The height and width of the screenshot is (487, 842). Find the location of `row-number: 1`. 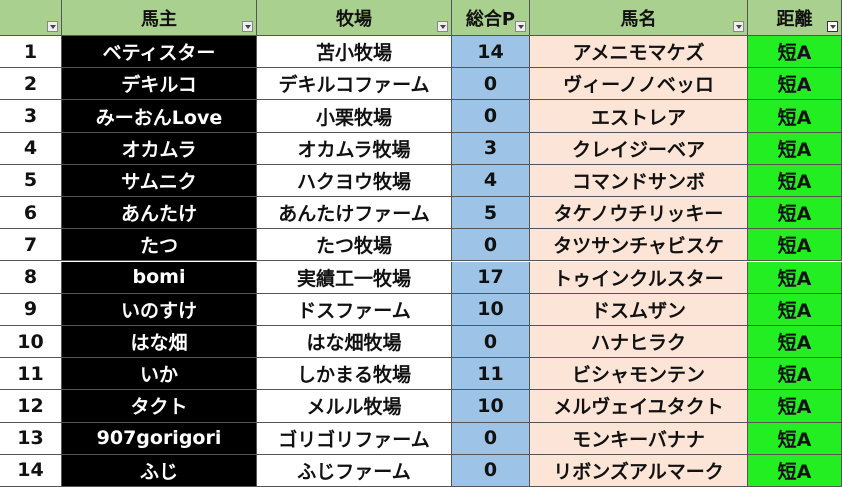

row-number: 1 is located at coordinates (31, 52).